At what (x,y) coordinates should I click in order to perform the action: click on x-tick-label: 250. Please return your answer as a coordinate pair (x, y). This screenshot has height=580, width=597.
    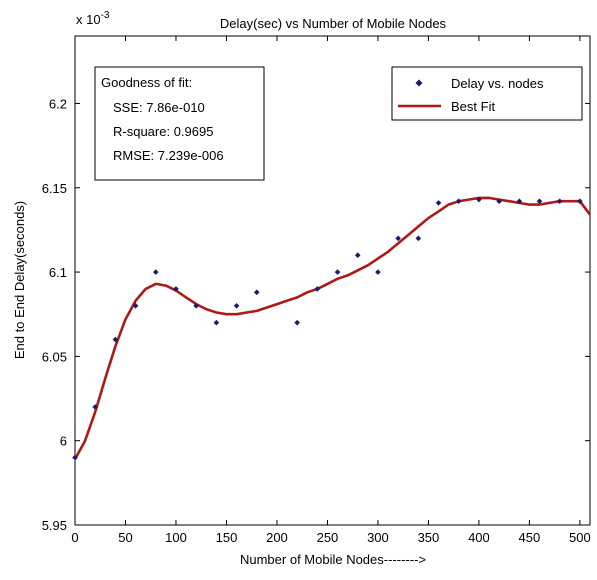
    Looking at the image, I should click on (328, 537).